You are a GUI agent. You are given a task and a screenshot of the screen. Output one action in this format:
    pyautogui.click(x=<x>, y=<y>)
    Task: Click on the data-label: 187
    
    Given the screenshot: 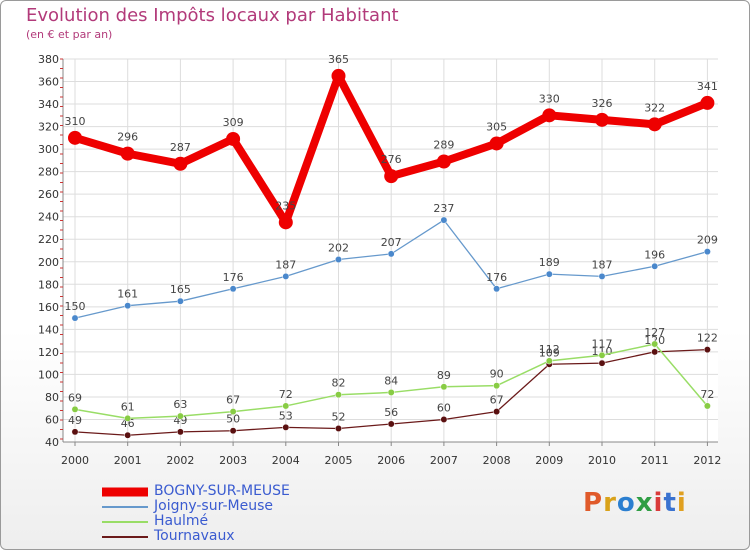 What is the action you would take?
    pyautogui.click(x=602, y=264)
    